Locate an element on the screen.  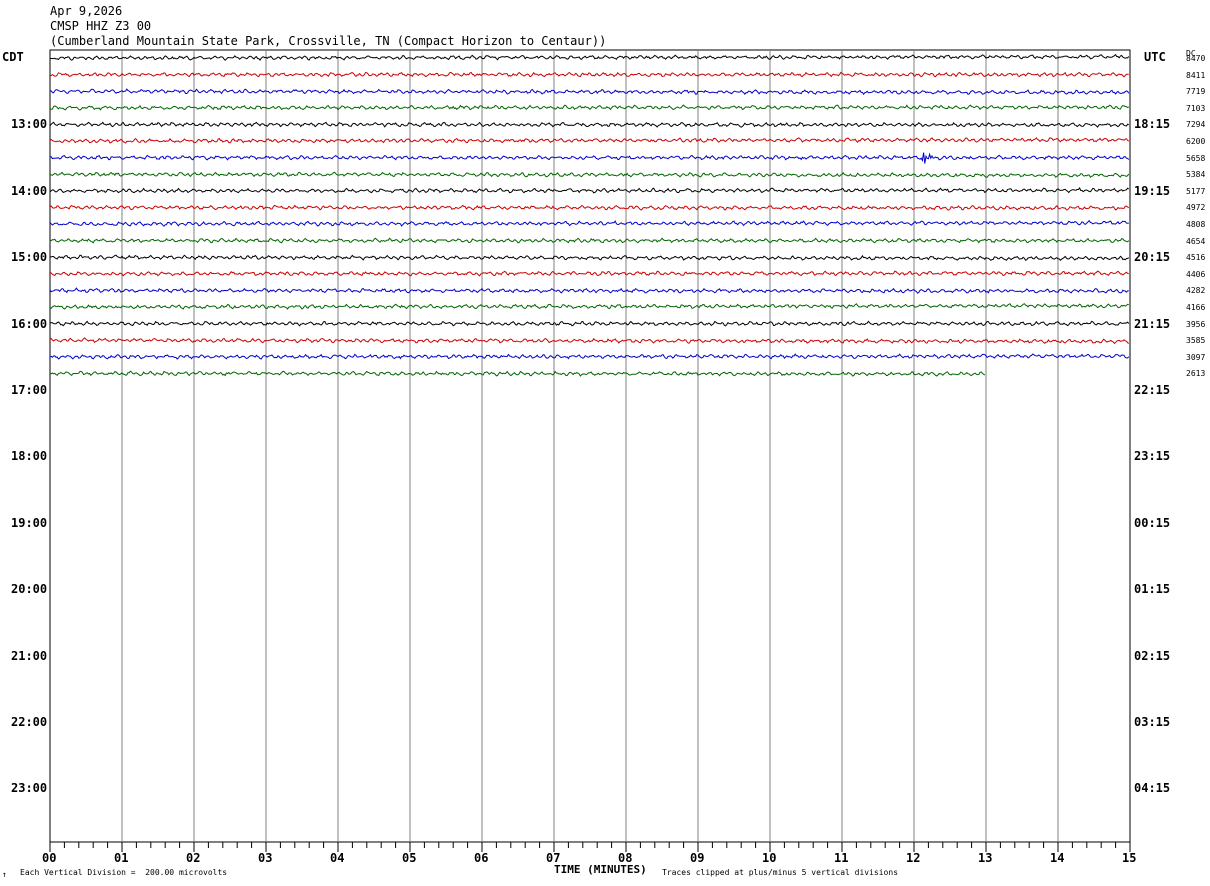
dc-offset-label: 4516 is located at coordinates (1196, 258).